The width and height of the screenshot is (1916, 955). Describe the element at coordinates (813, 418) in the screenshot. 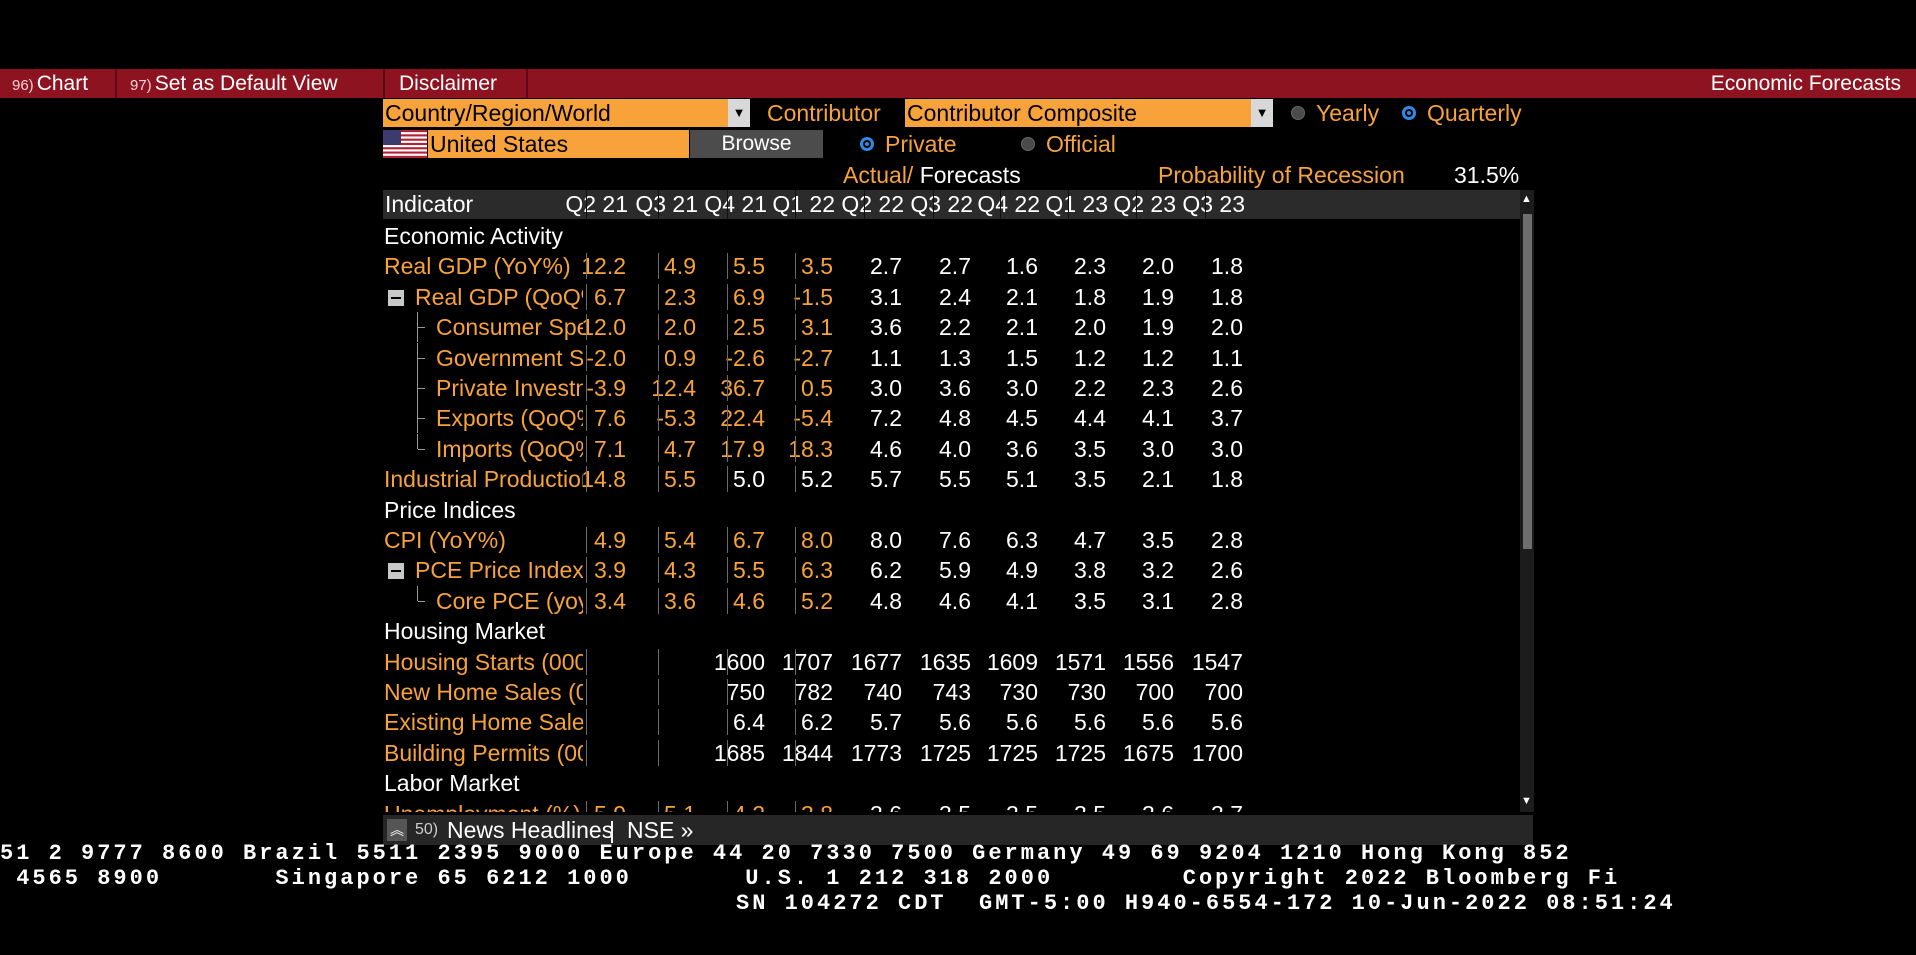

I see `value-cell: -5.4` at that location.